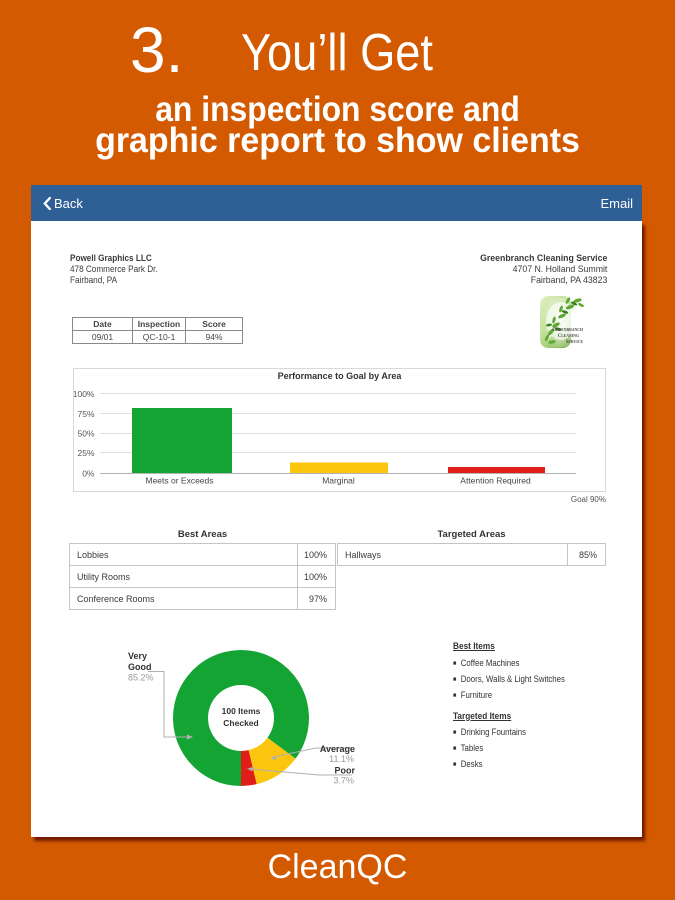 The height and width of the screenshot is (900, 675). What do you see at coordinates (240, 723) in the screenshot?
I see `svg-text: Checked` at bounding box center [240, 723].